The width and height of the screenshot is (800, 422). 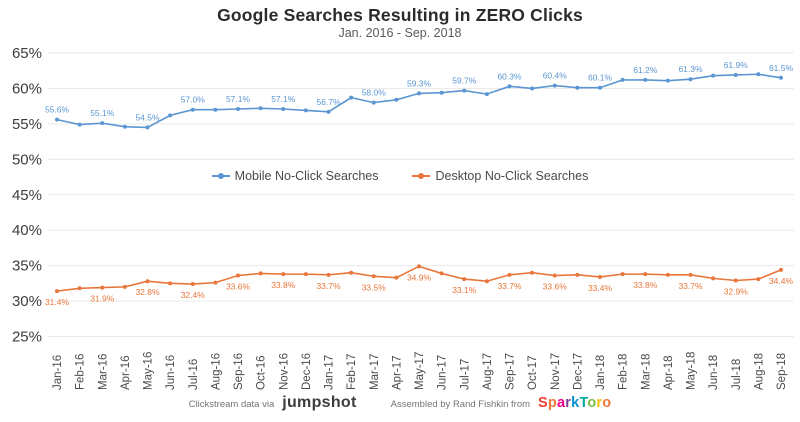 I want to click on sparktoro-letter: S, so click(x=543, y=403).